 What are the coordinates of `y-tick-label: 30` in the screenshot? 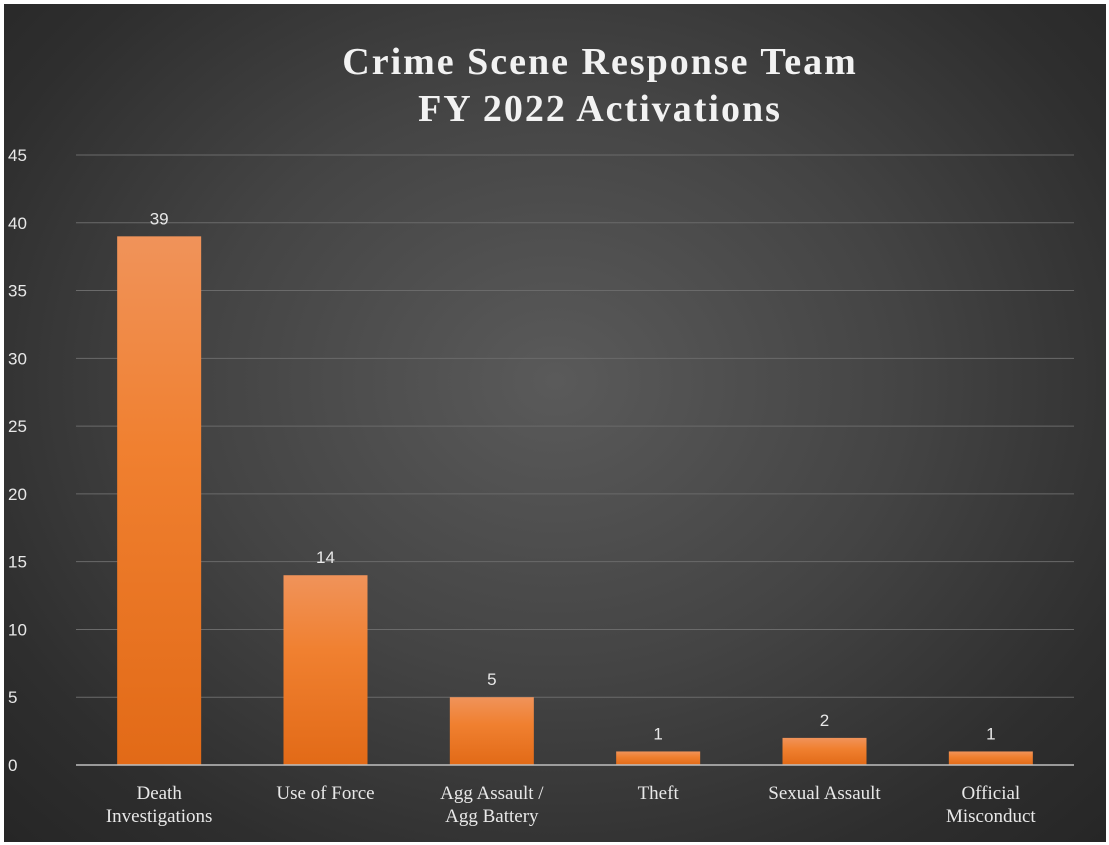 It's located at (17, 358).